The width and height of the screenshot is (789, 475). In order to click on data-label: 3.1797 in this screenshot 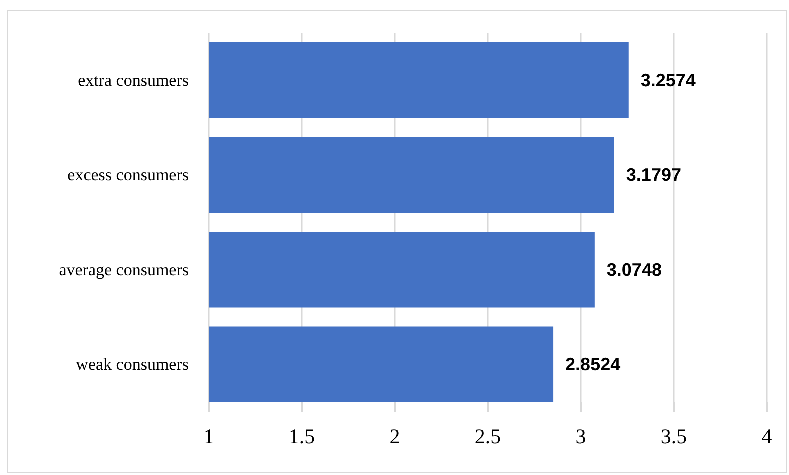, I will do `click(654, 175)`.